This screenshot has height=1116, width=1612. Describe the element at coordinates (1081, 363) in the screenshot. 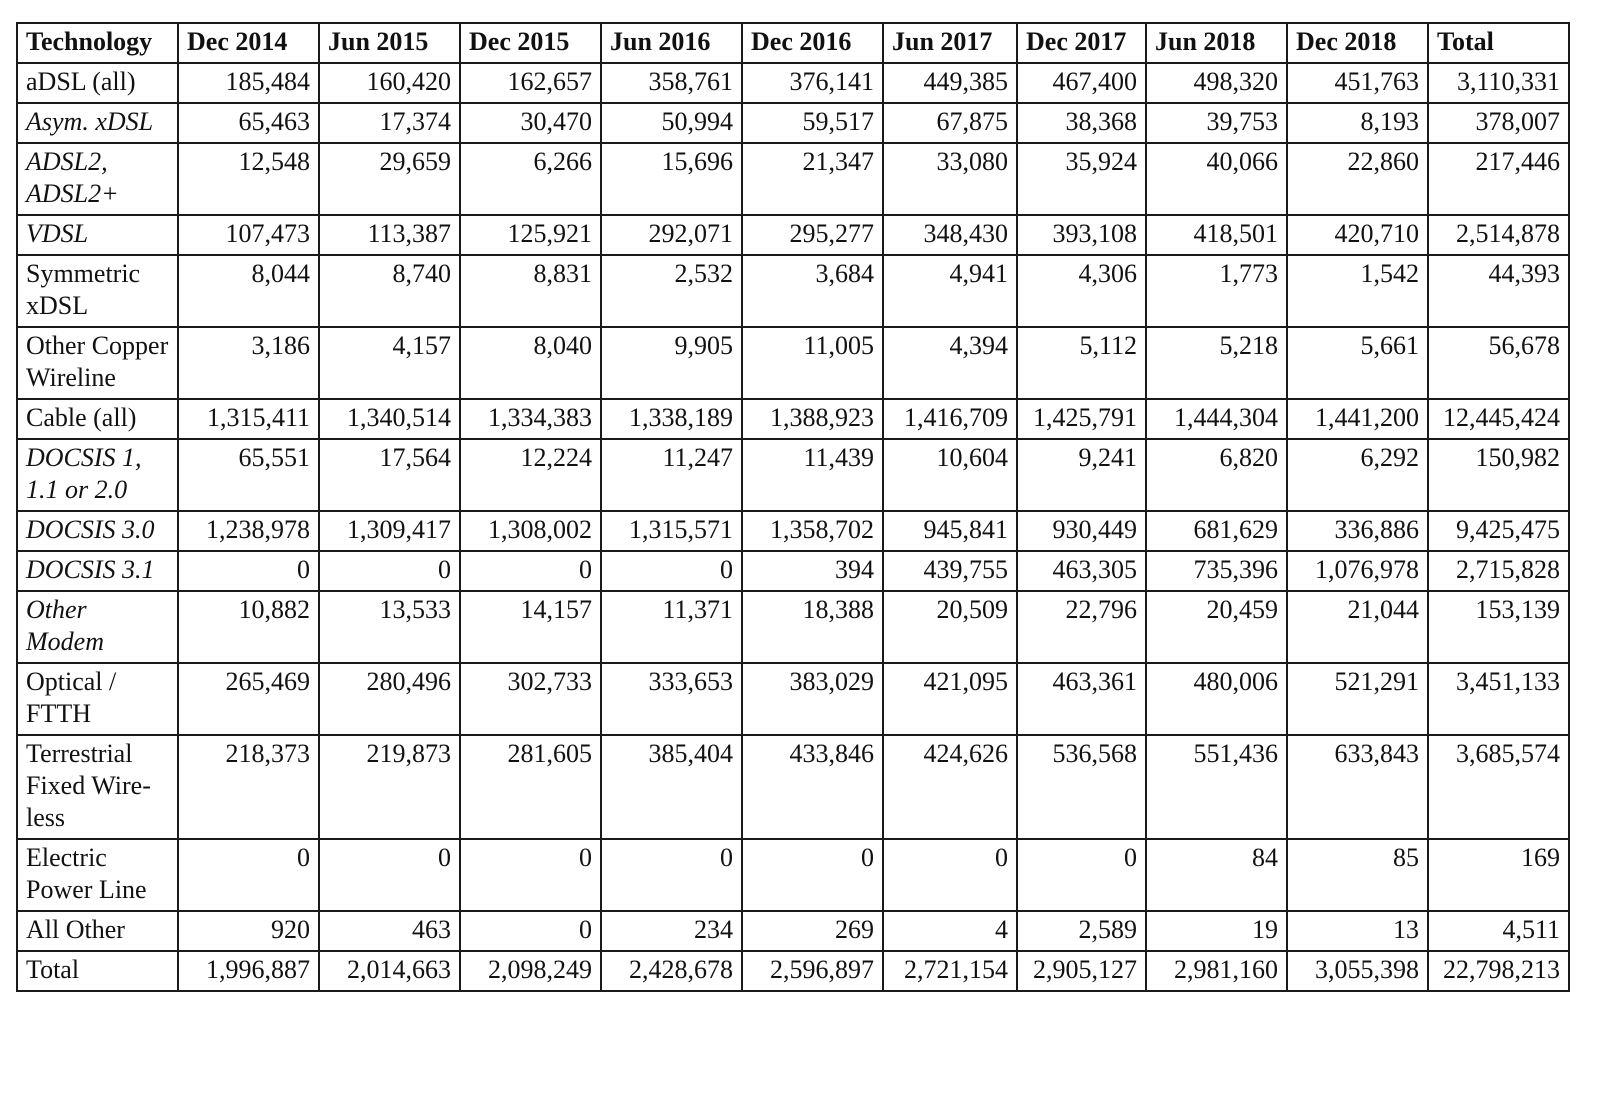

I see `cell-value: 5,112` at that location.